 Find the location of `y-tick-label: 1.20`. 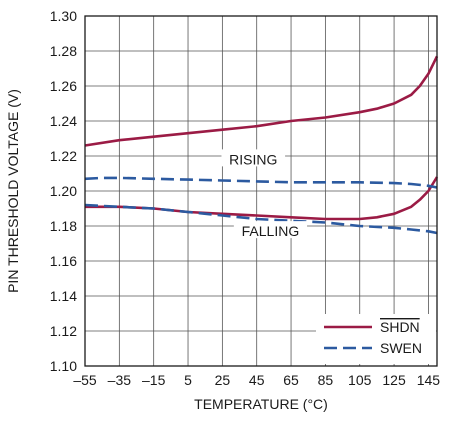

y-tick-label: 1.20 is located at coordinates (63, 191).